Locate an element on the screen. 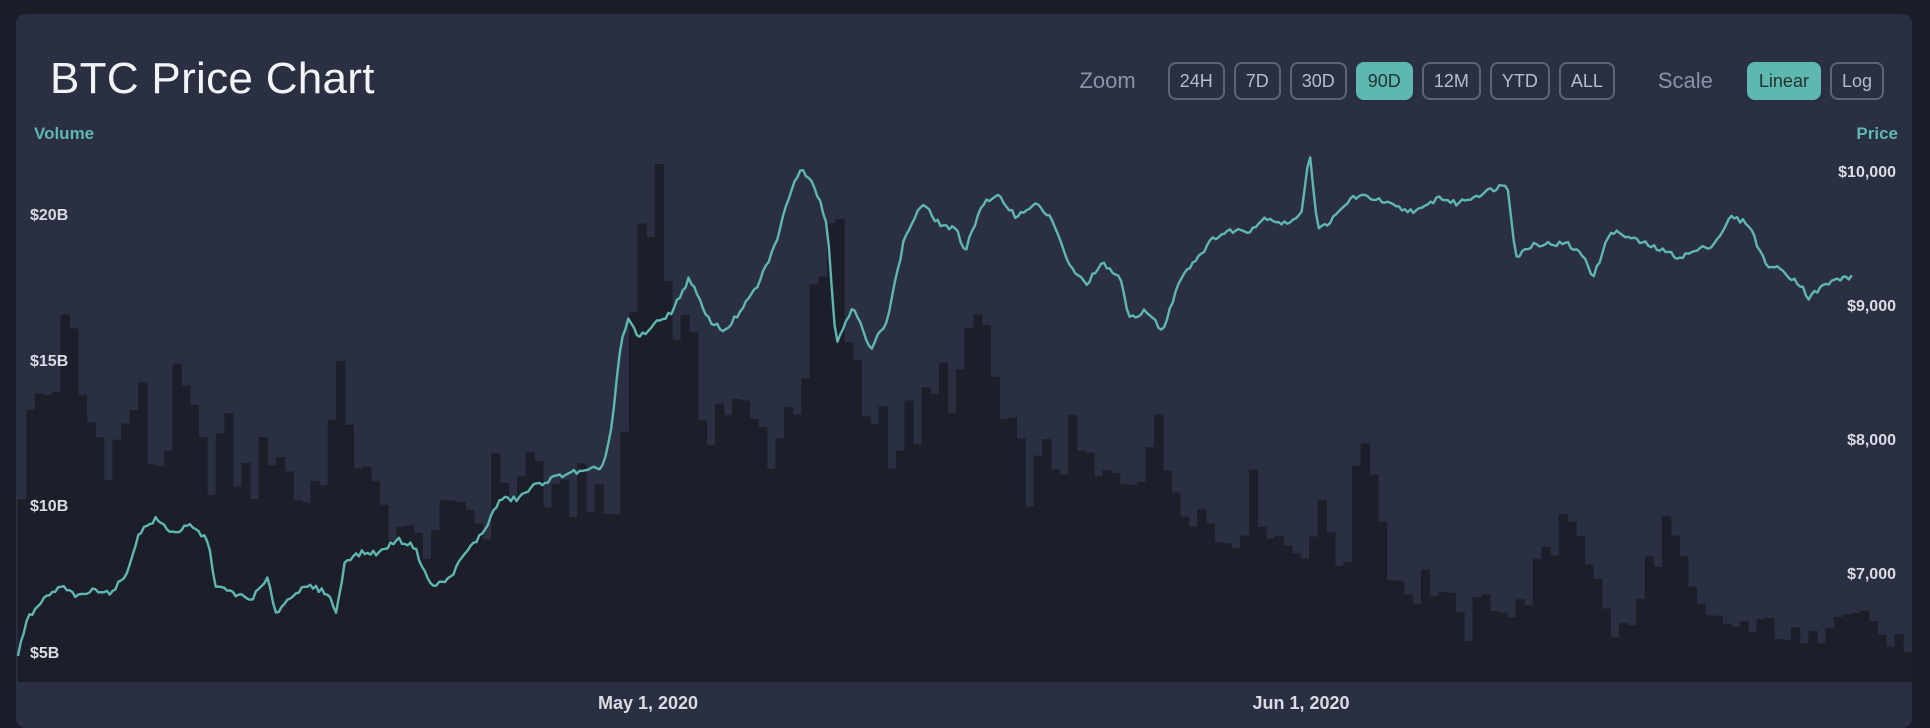 Image resolution: width=1930 pixels, height=728 pixels. zoom-30d-button: 30D is located at coordinates (1318, 81).